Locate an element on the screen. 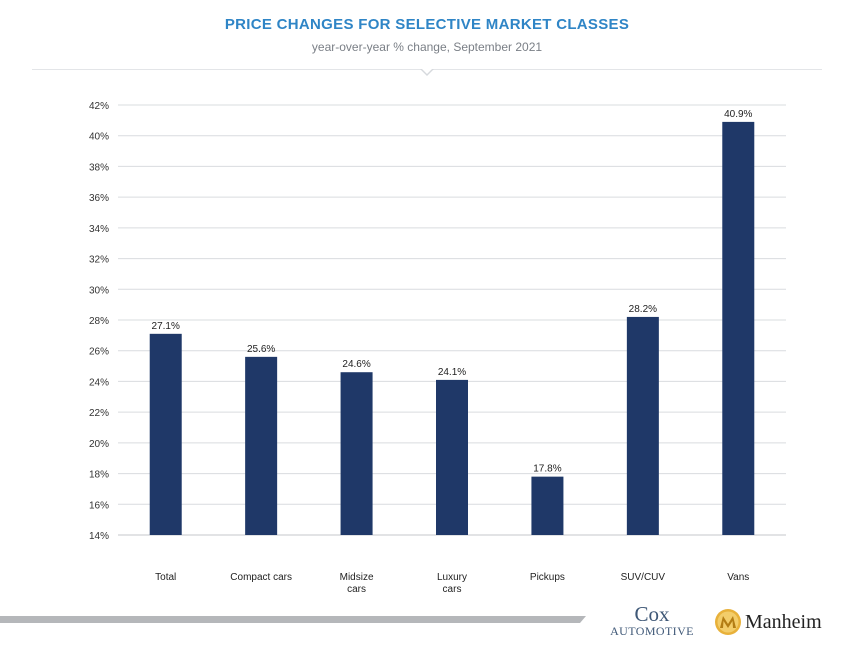 This screenshot has height=661, width=854. y-tick-label: 42% is located at coordinates (99, 106).